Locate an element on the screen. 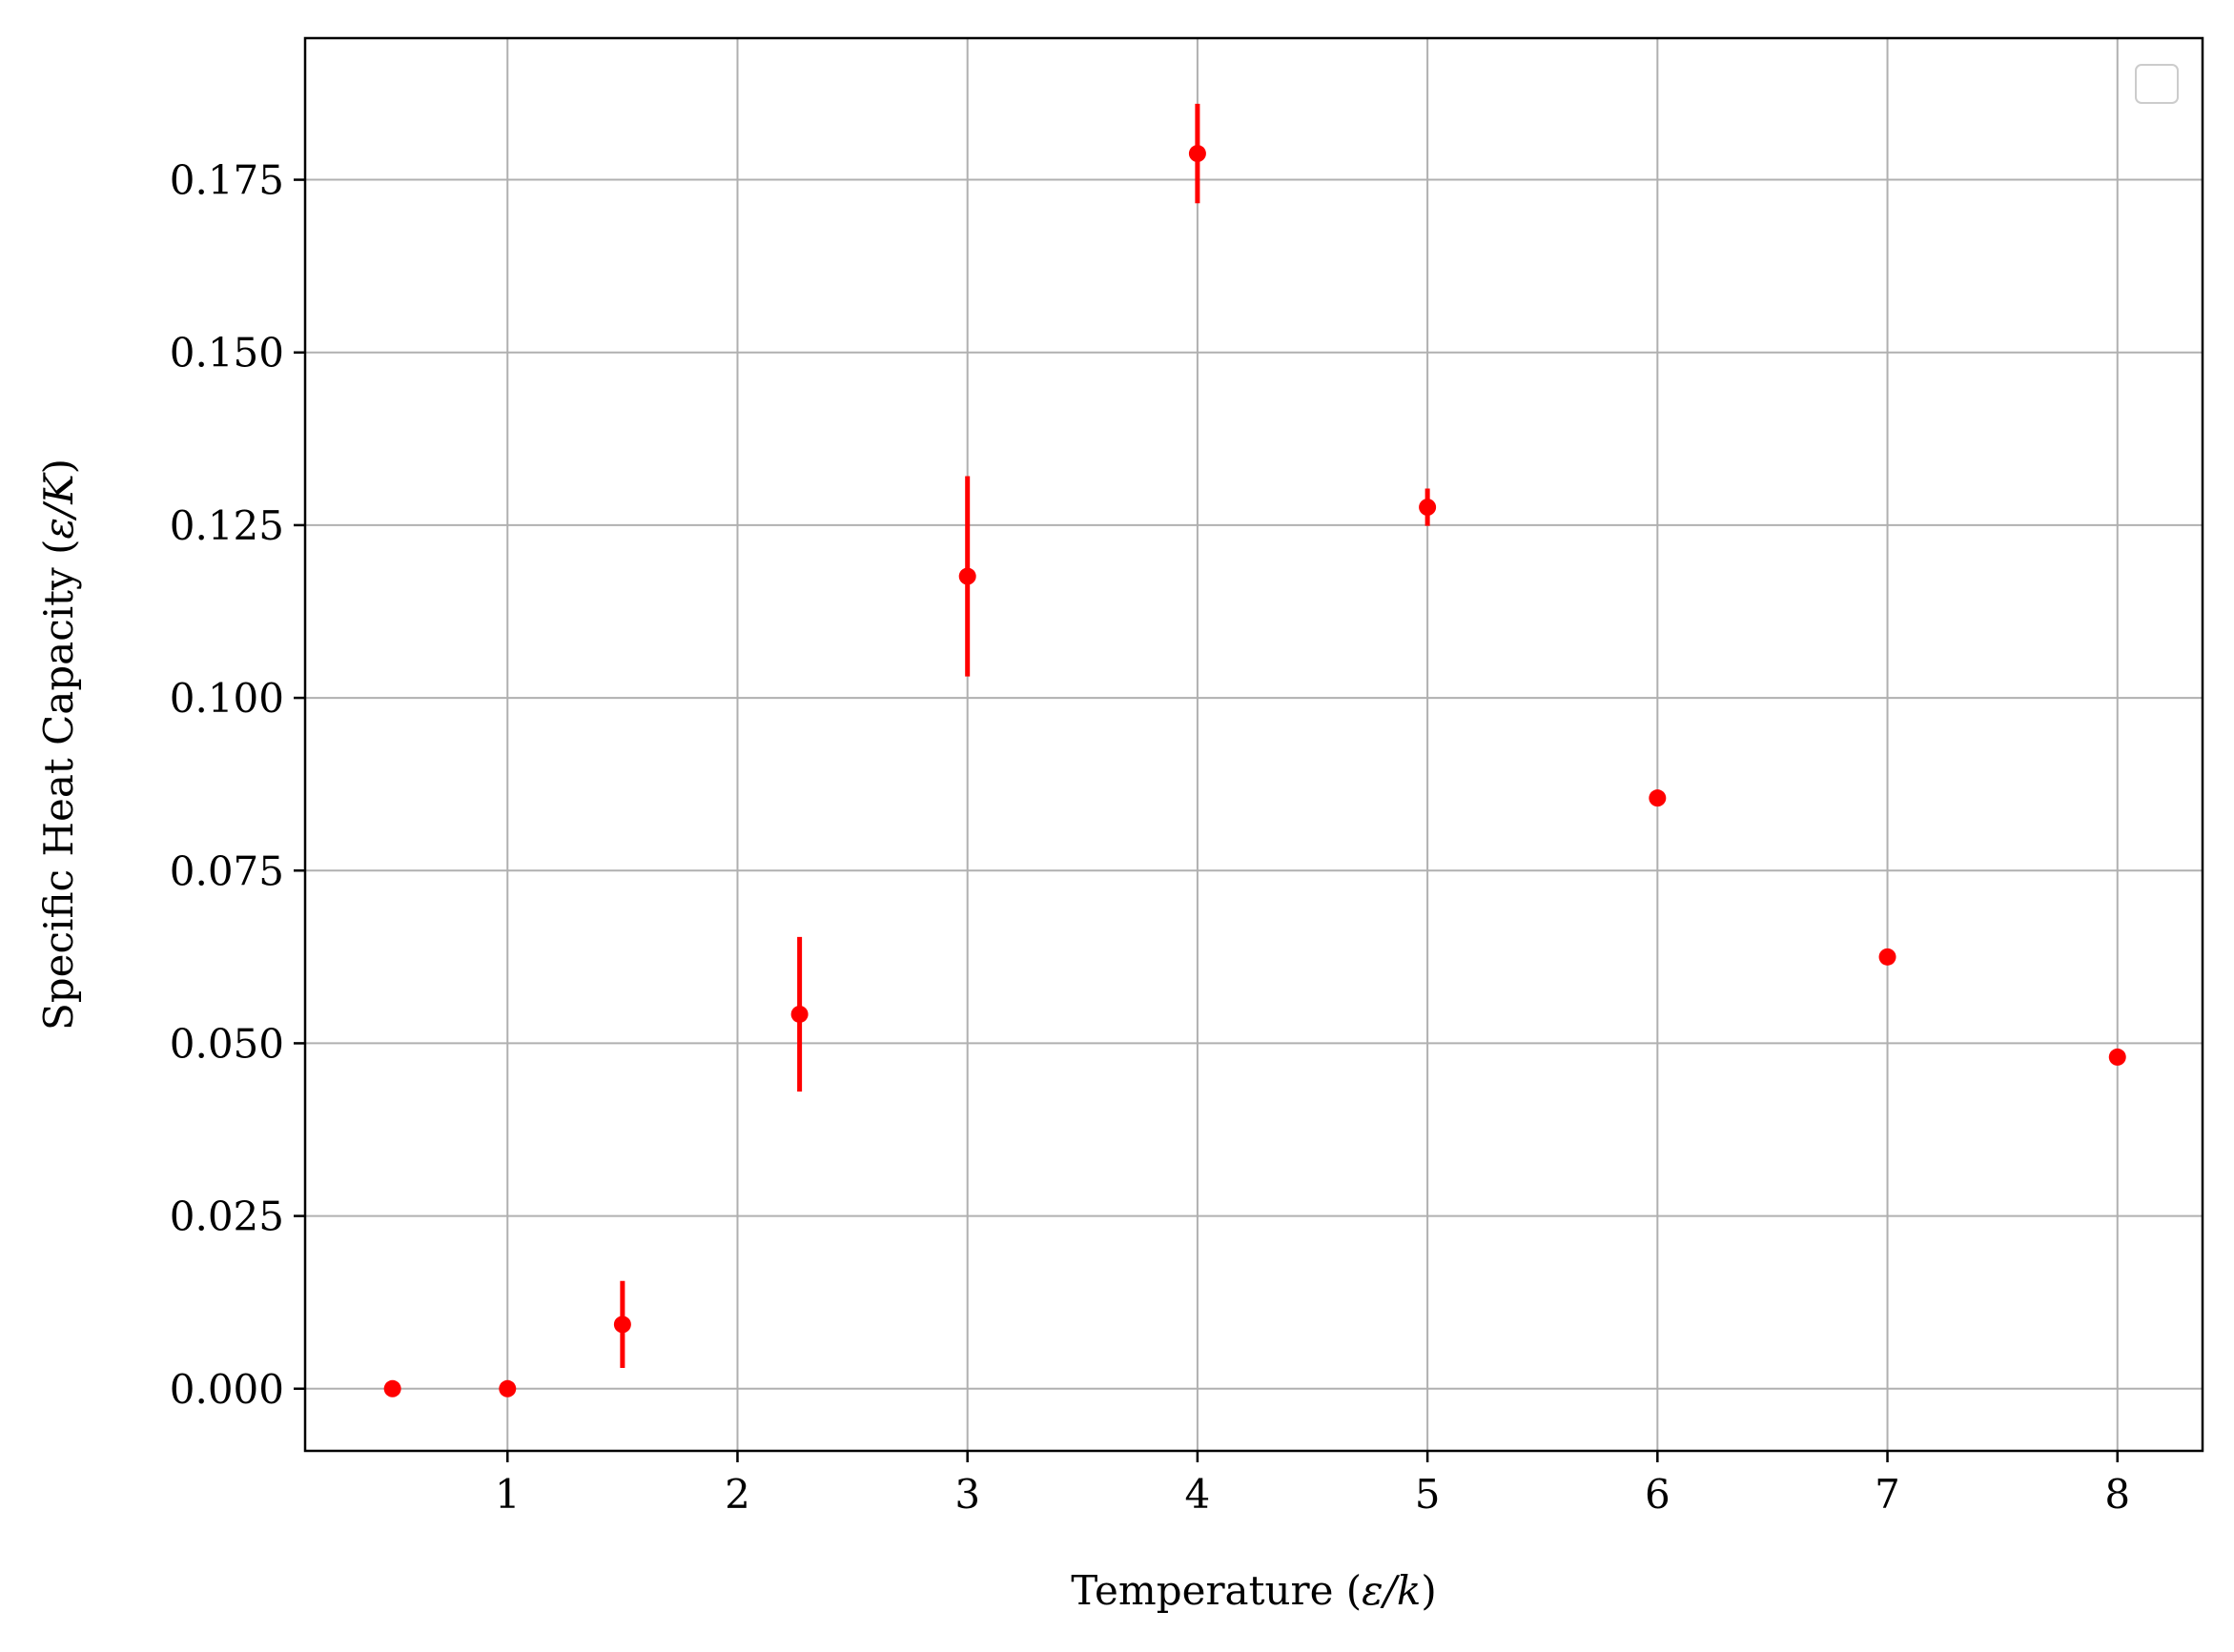 Image resolution: width=2234 pixels, height=1652 pixels. y-tick-label: 0.100 is located at coordinates (227, 698).